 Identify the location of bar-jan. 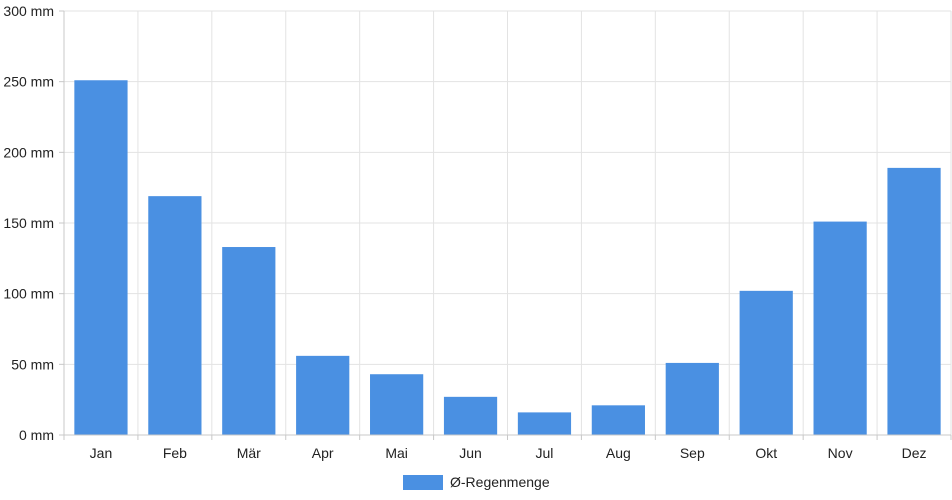
(101, 258).